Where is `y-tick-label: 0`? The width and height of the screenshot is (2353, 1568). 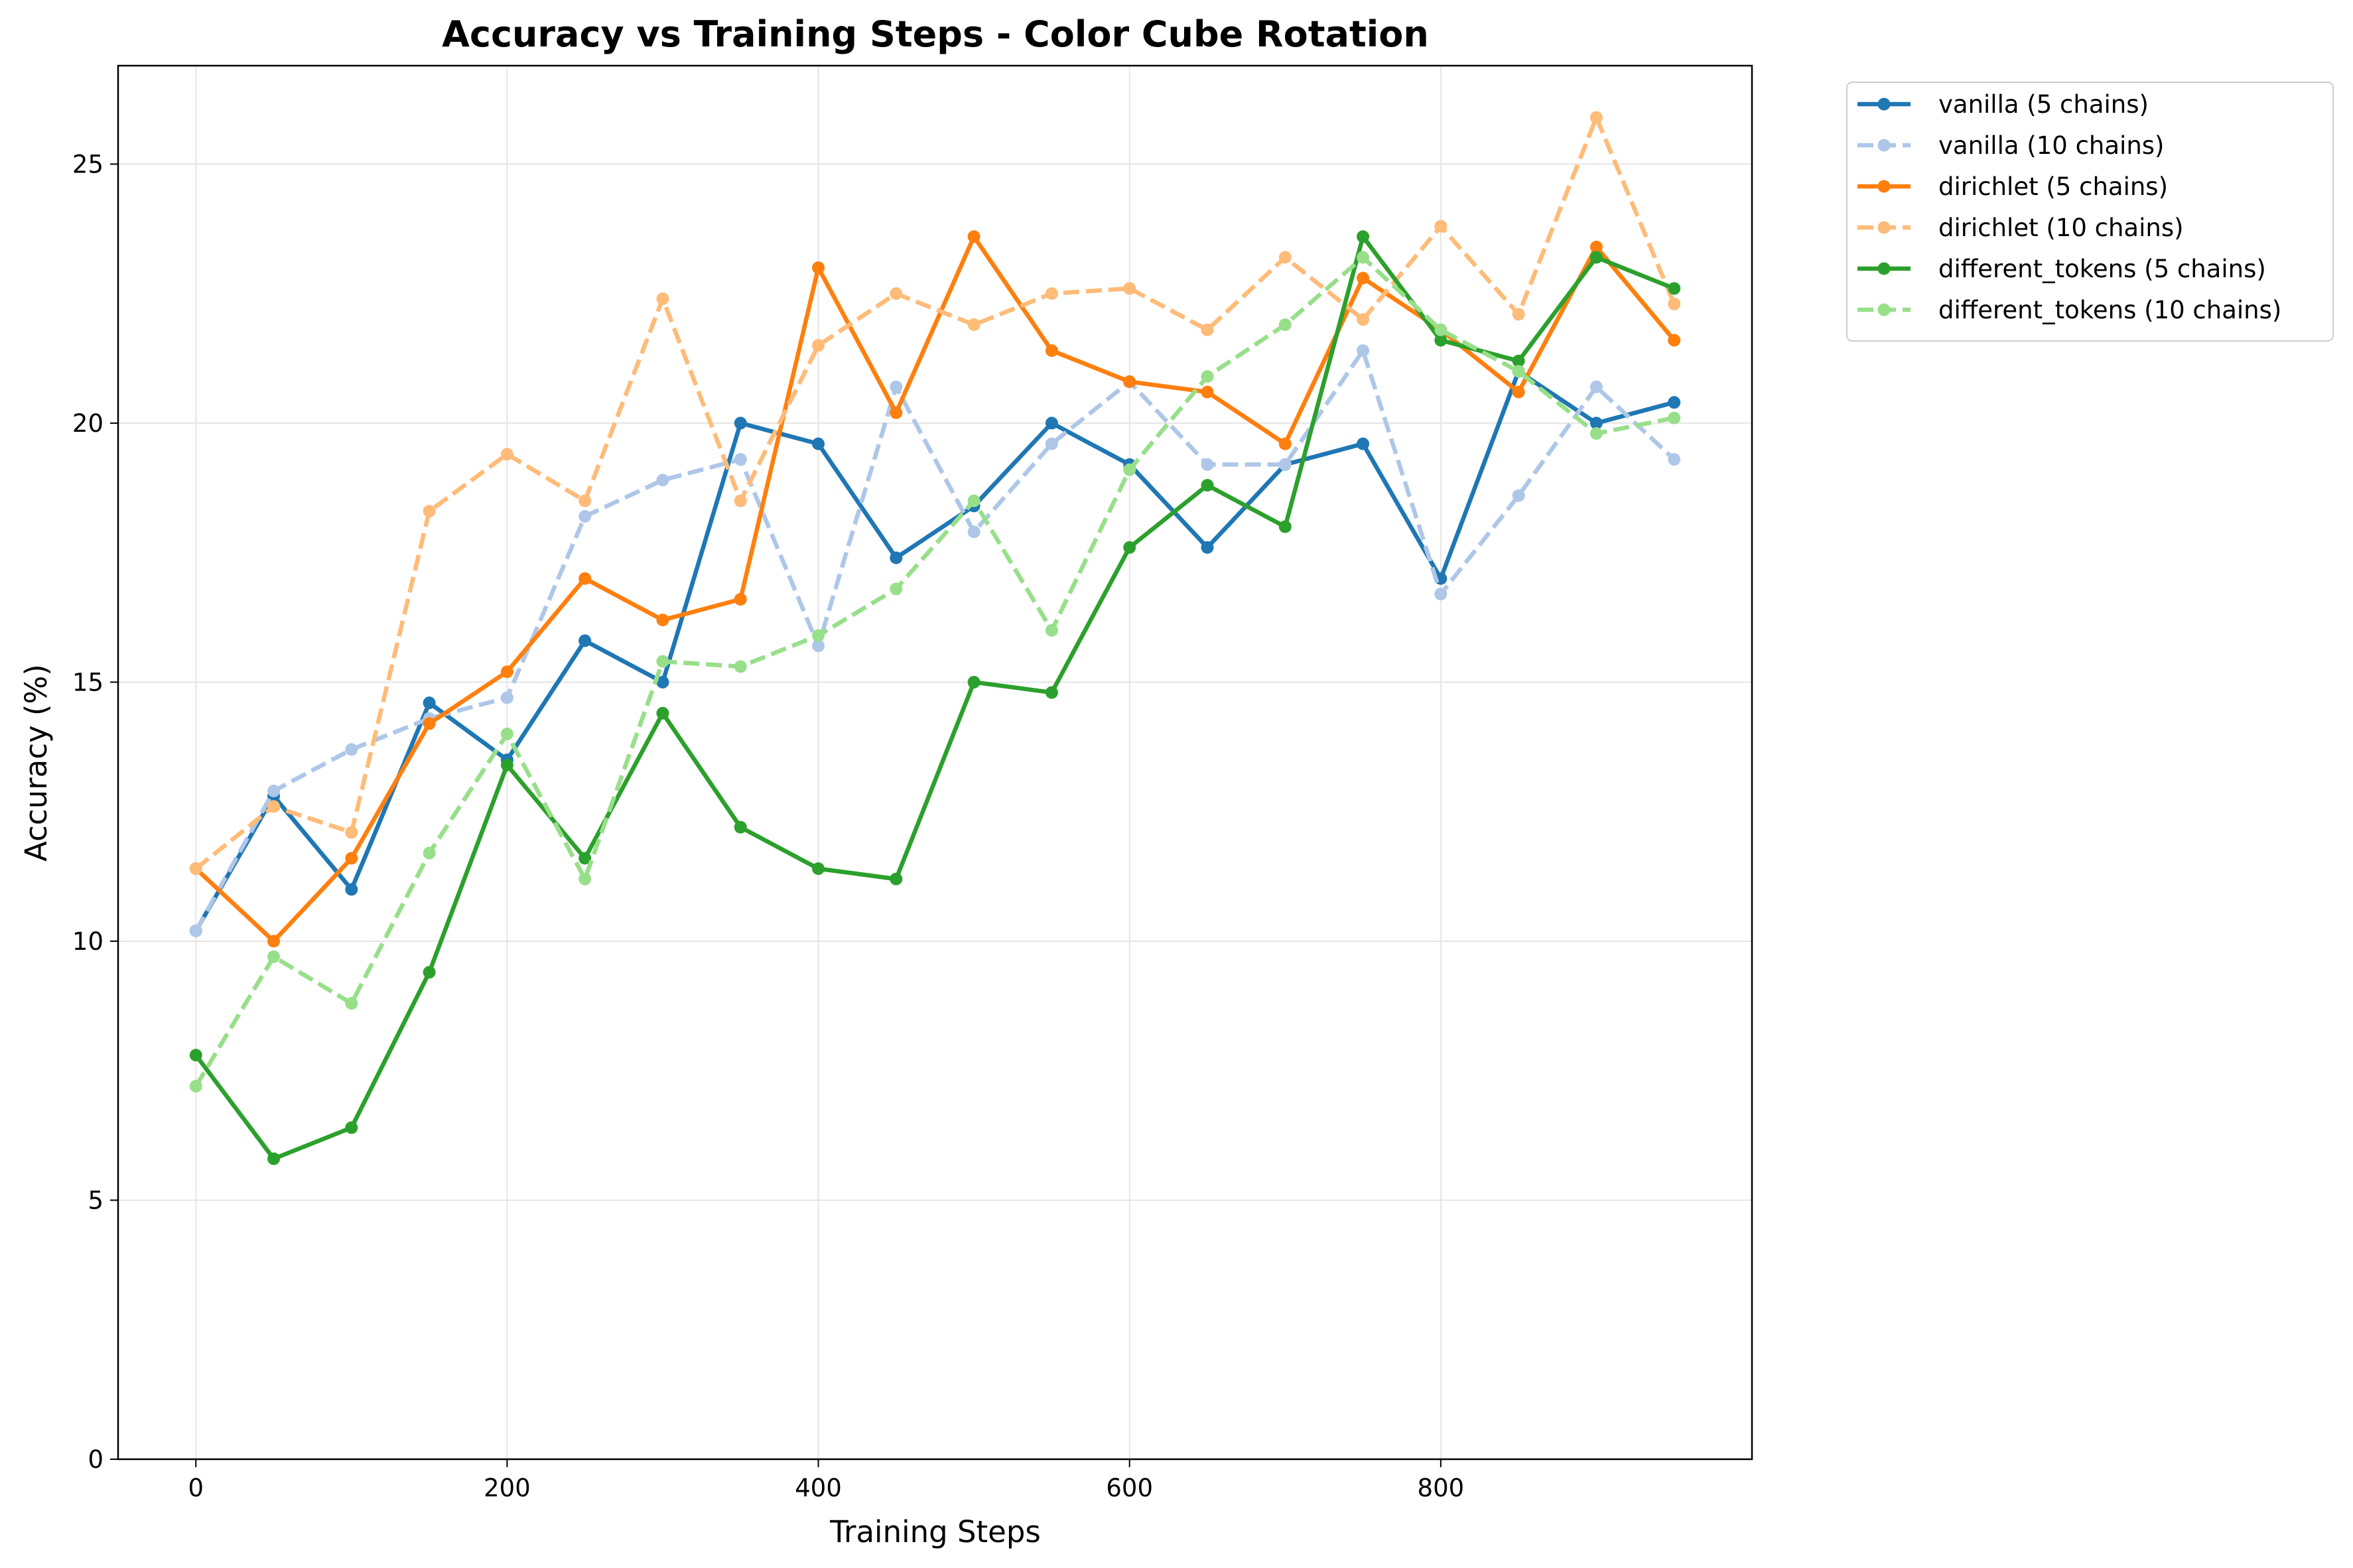
y-tick-label: 0 is located at coordinates (95, 1460).